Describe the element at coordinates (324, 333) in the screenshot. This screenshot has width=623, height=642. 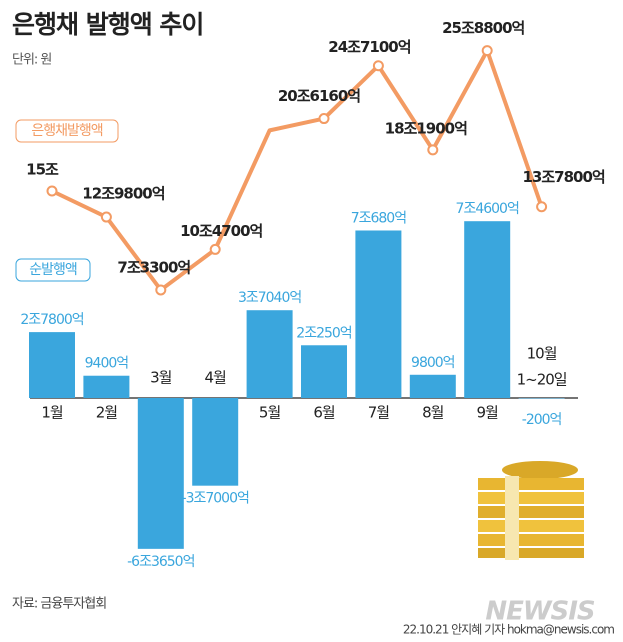
I see `bar-label: 2조250억` at that location.